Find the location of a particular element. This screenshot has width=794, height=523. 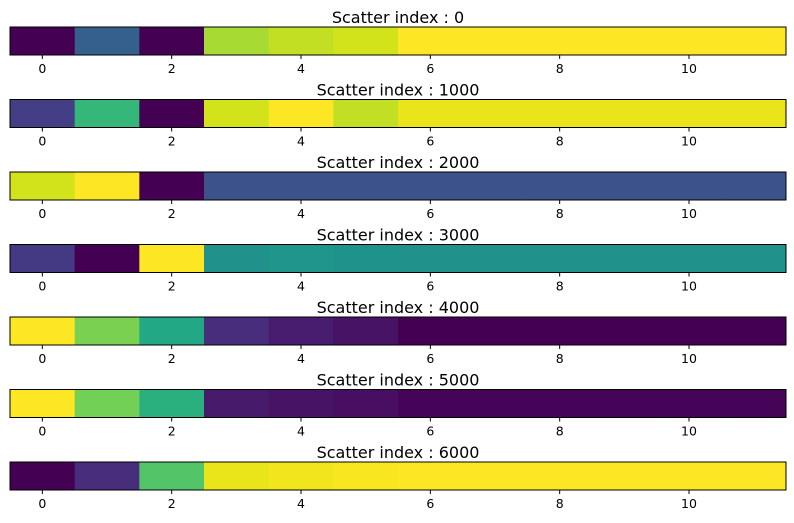

heatmap-panel-6: Scatter index : 6000 0 2 4 6 8 10 is located at coordinates (398, 477).